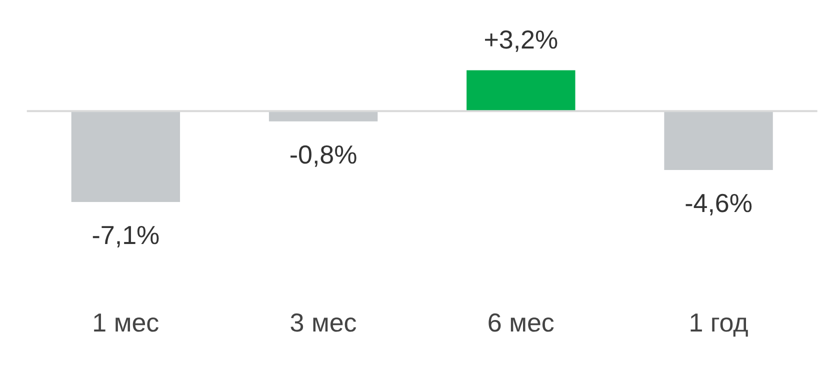 The width and height of the screenshot is (840, 379). I want to click on x-tick-label: 6 мес, so click(520, 322).